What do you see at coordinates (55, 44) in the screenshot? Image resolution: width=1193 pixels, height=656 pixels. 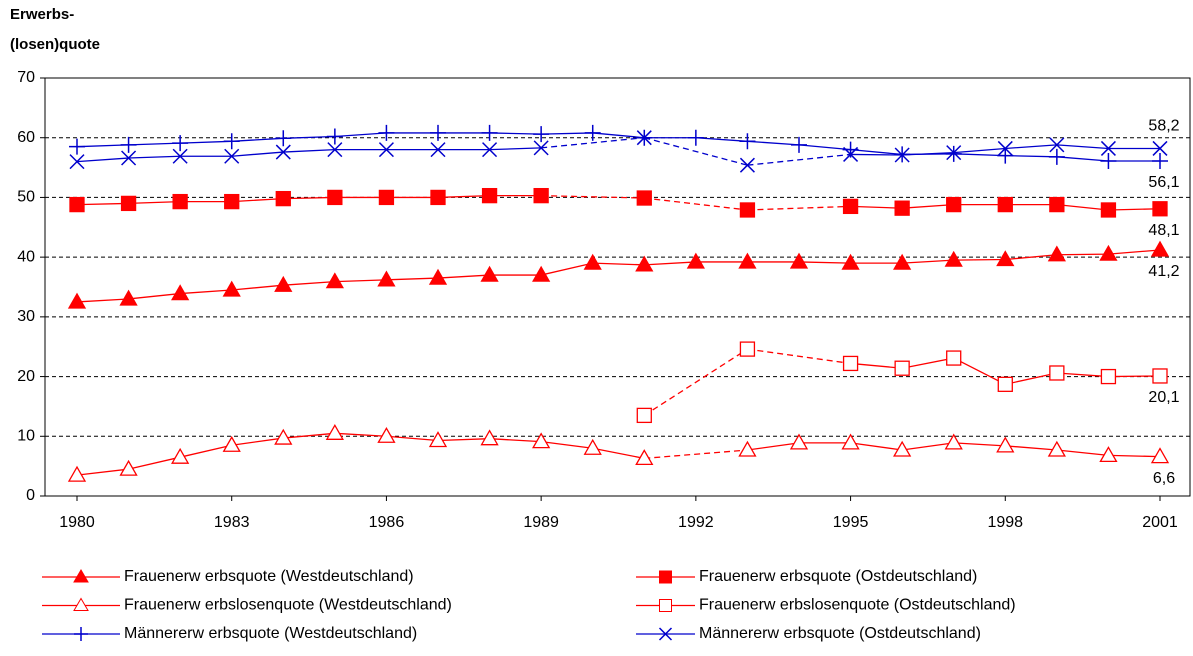 I see `chart-title: (losen)quote` at bounding box center [55, 44].